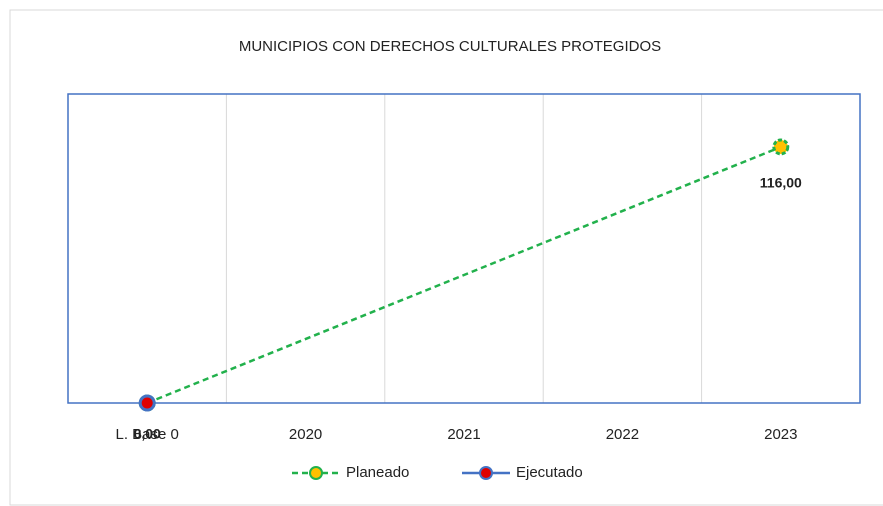 The width and height of the screenshot is (883, 506). Describe the element at coordinates (780, 434) in the screenshot. I see `x-tick-label: 2023` at that location.